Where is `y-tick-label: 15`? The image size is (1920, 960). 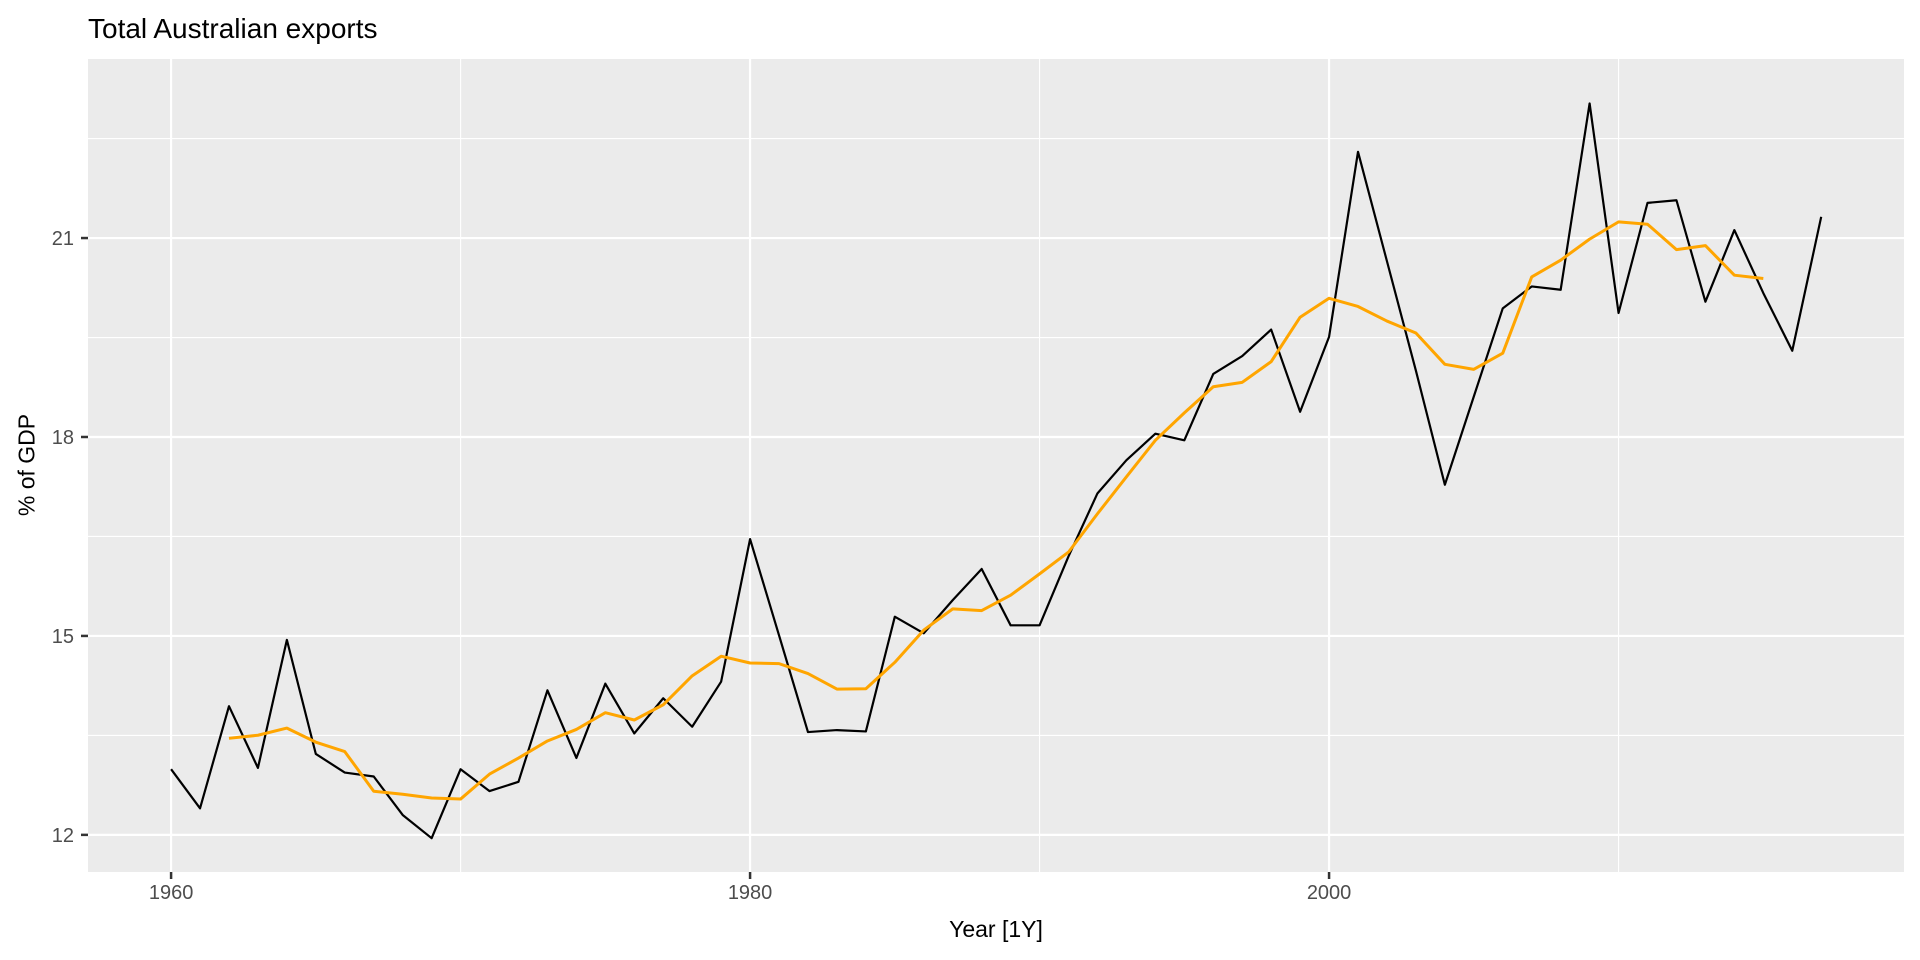 y-tick-label: 15 is located at coordinates (63, 637).